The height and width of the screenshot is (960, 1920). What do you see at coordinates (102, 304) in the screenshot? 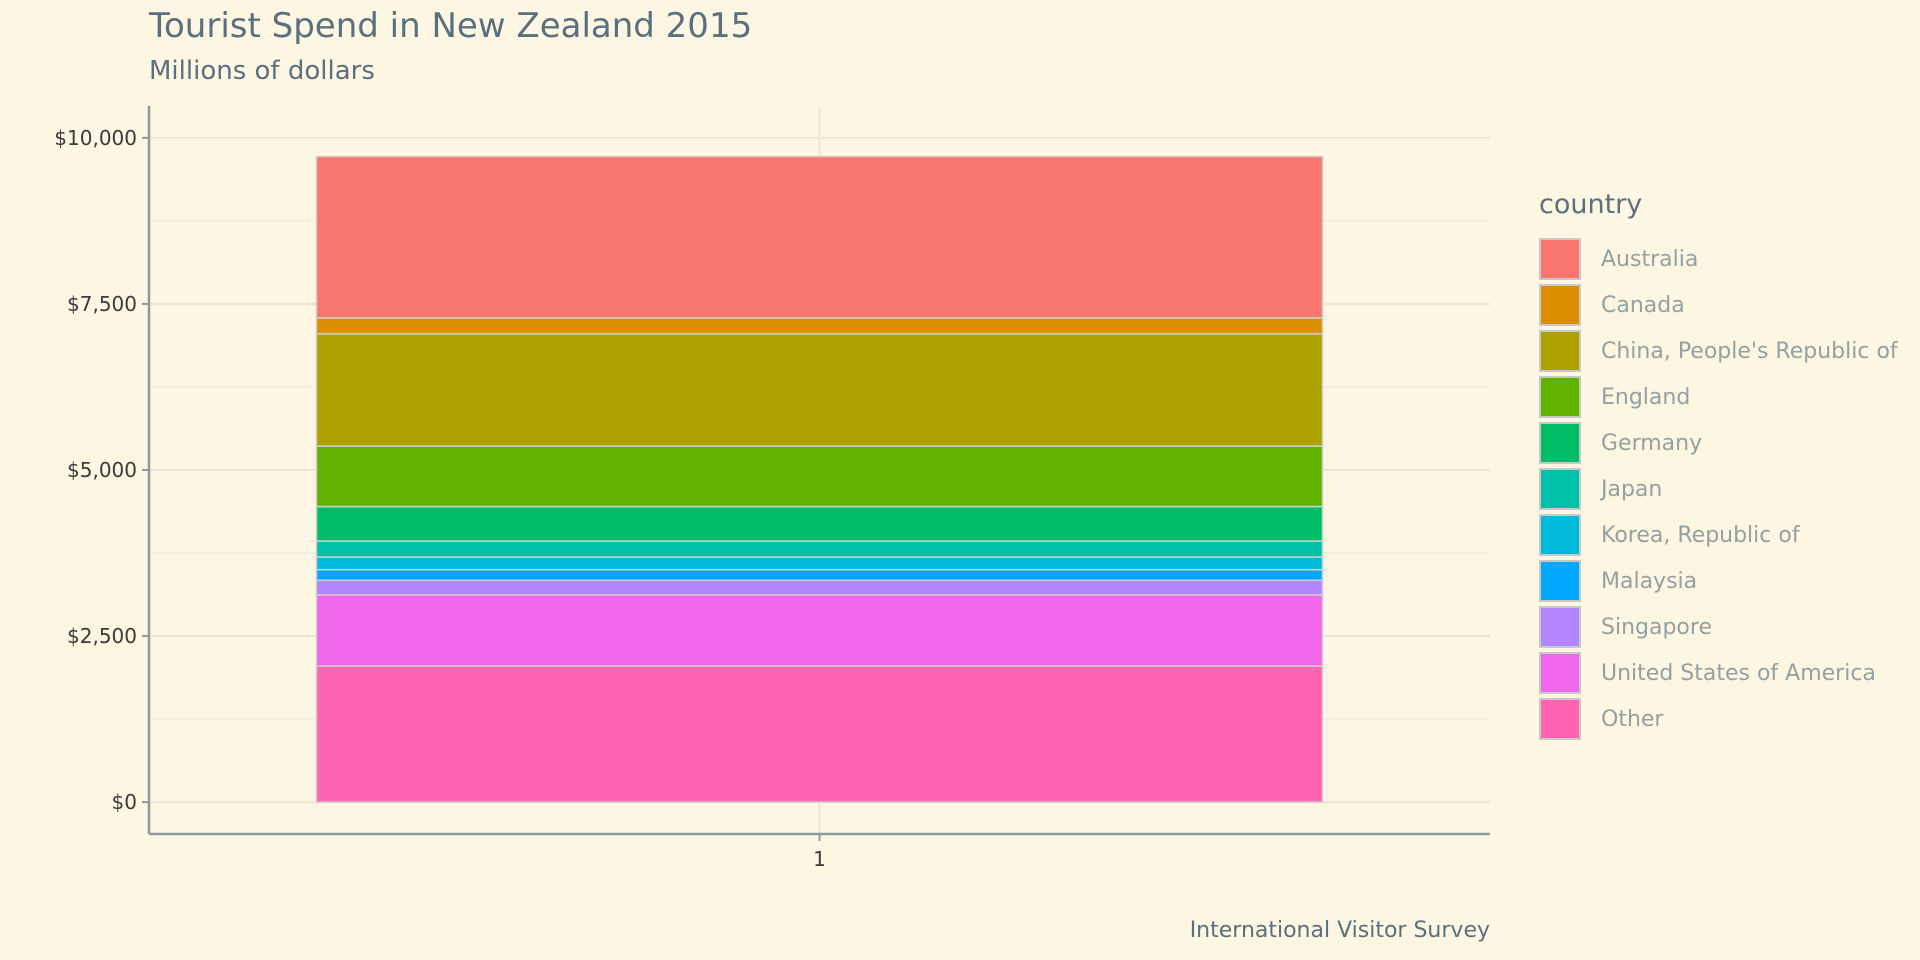
I see `y-tick-label: $7,500` at bounding box center [102, 304].